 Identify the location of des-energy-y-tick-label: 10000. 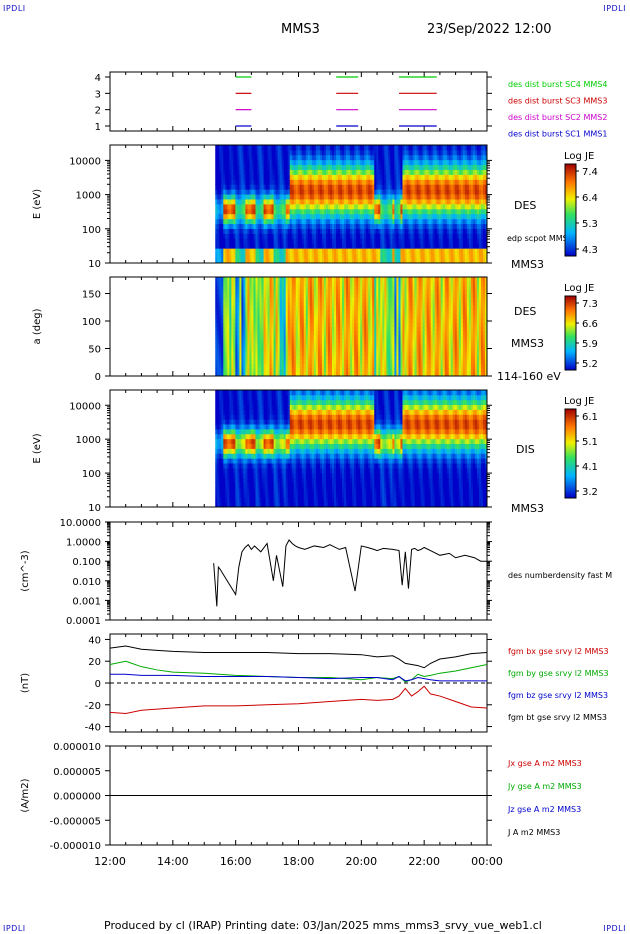
(85, 161).